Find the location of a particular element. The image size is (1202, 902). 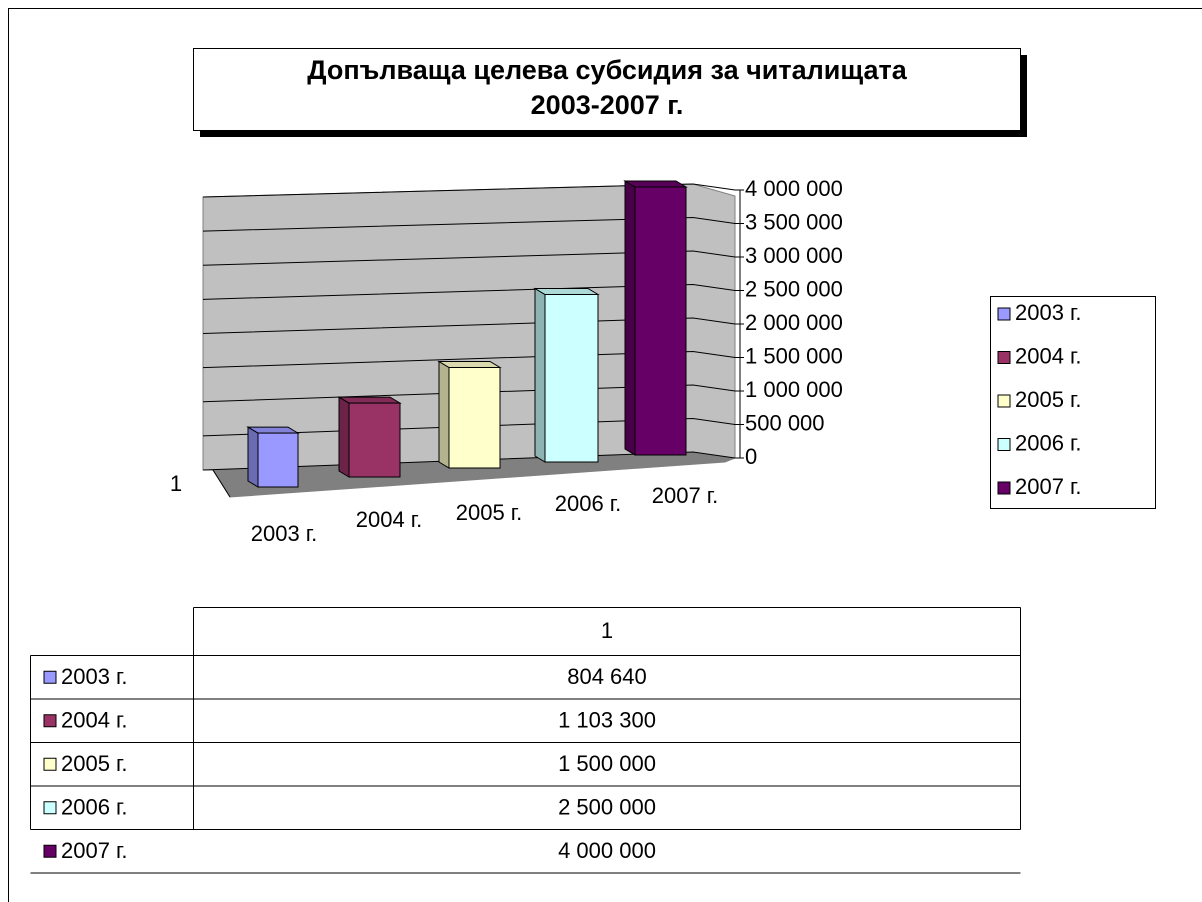

table-row-label: 2003 г. is located at coordinates (94, 676).